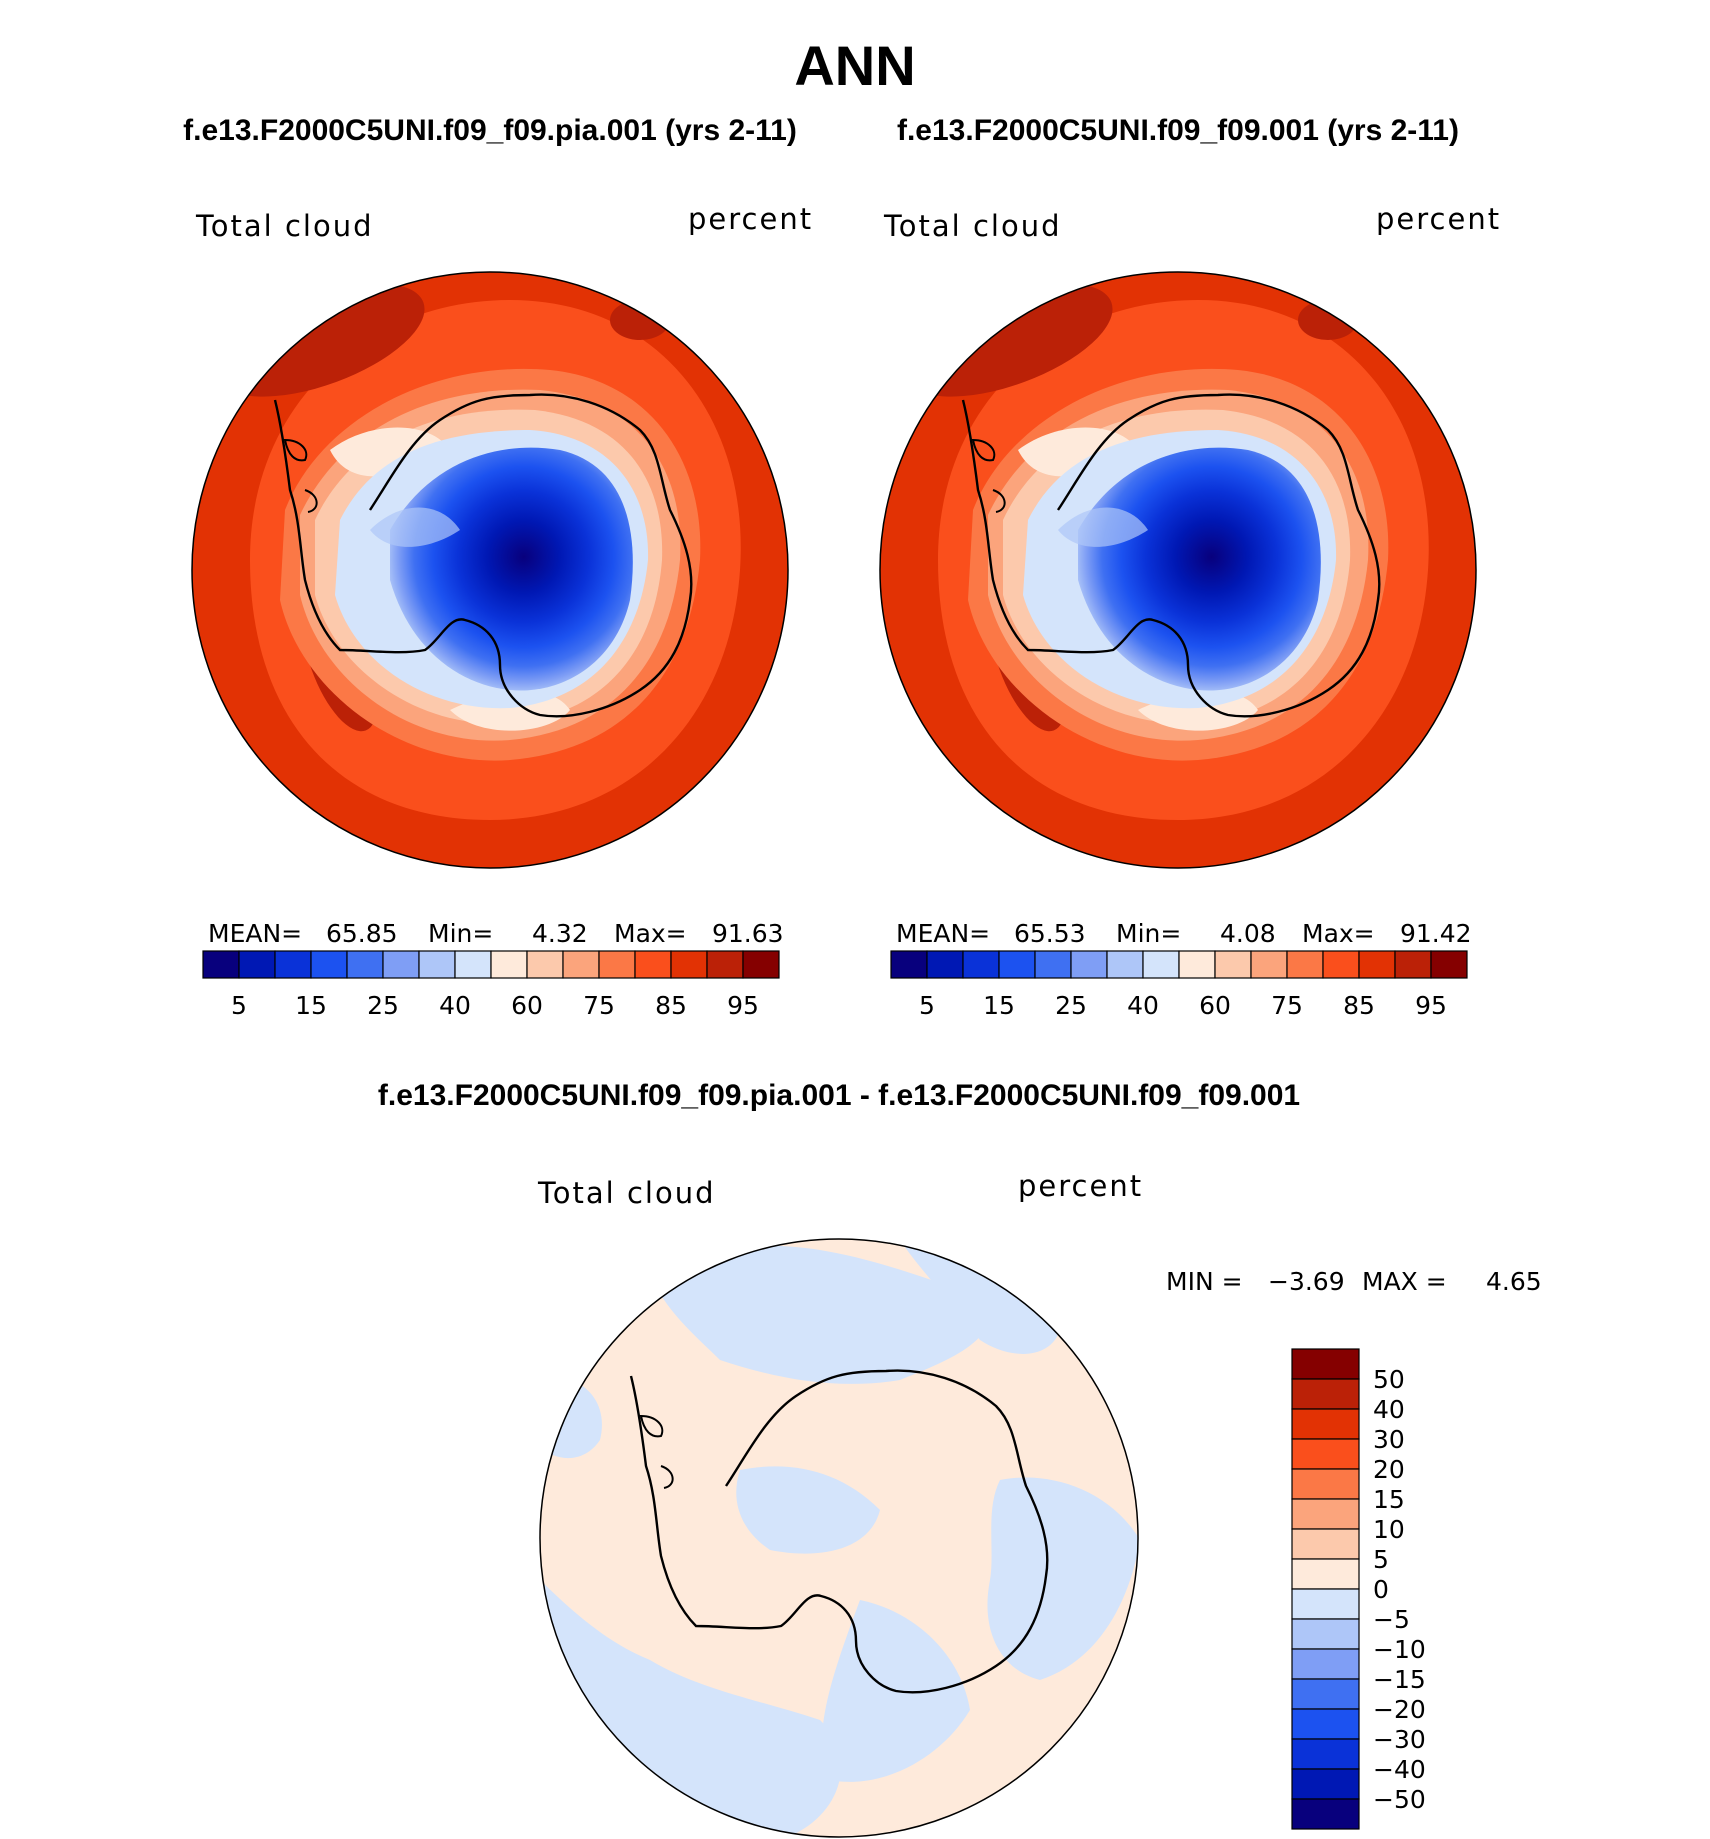  What do you see at coordinates (748, 933) in the screenshot?
I see `panel-a-max-value: 91.63` at bounding box center [748, 933].